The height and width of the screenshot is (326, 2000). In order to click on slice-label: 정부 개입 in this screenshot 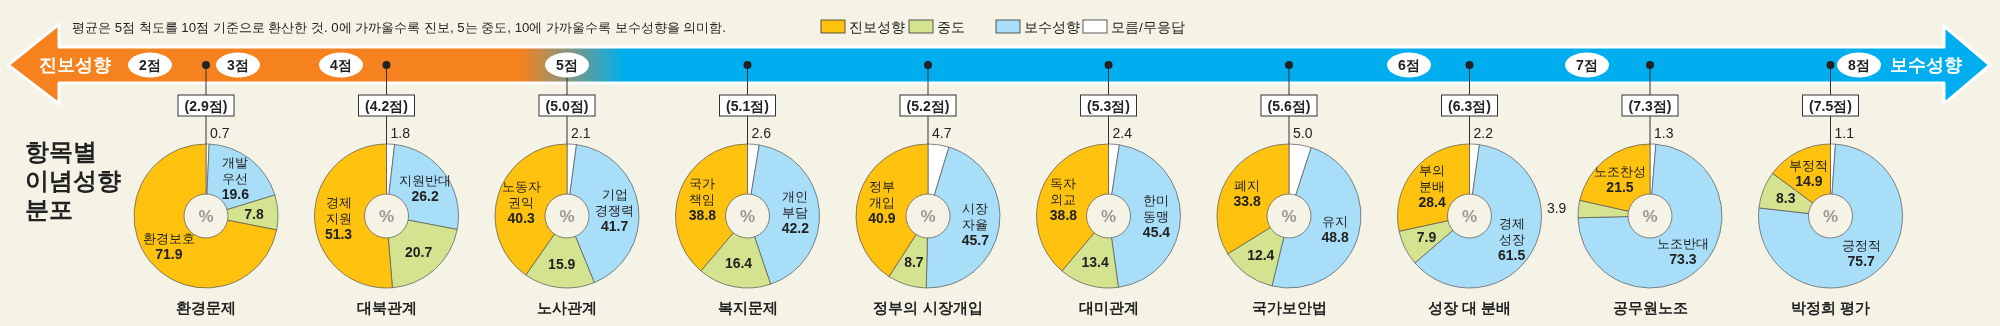, I will do `click(881, 195)`.